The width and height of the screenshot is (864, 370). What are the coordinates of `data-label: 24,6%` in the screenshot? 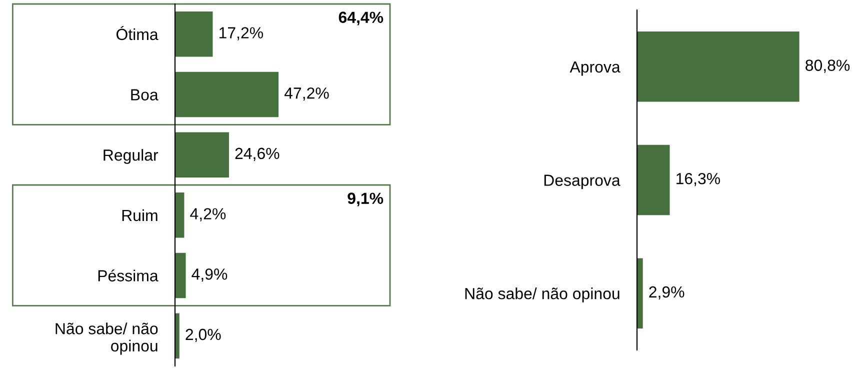 It's located at (257, 155).